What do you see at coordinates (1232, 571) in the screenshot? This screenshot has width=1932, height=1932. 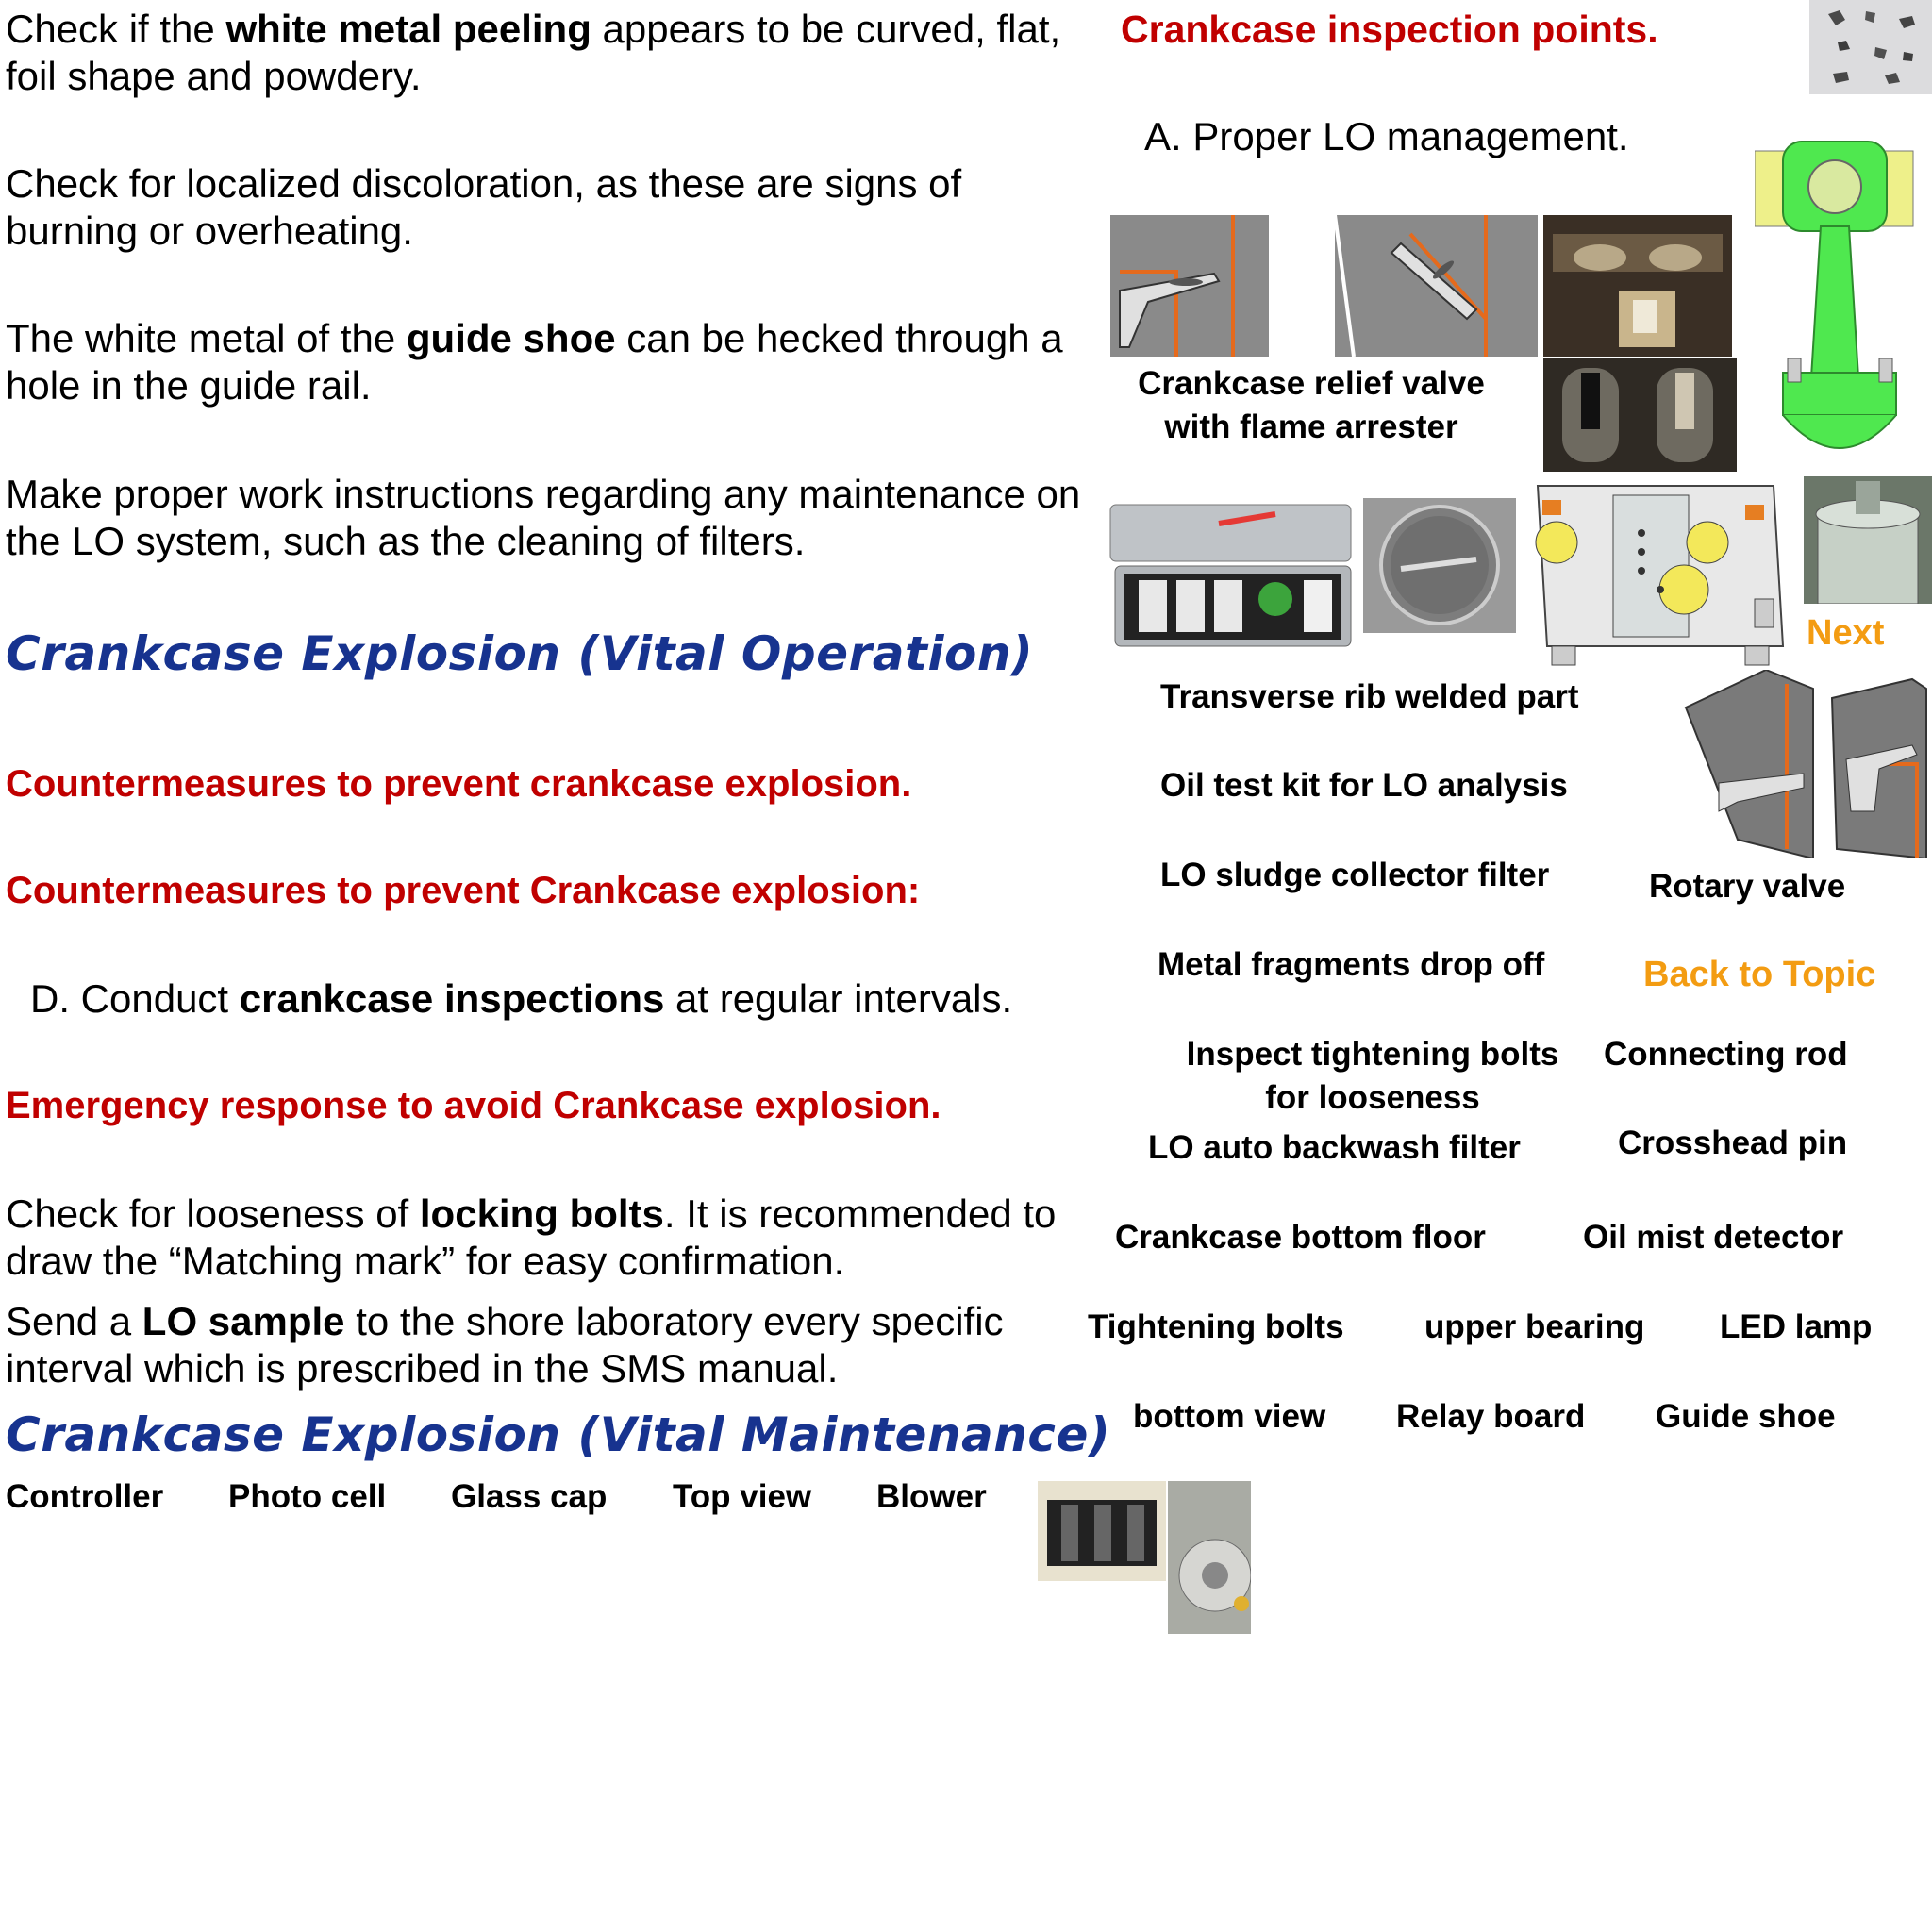 I see `oil-test-kit-photo` at bounding box center [1232, 571].